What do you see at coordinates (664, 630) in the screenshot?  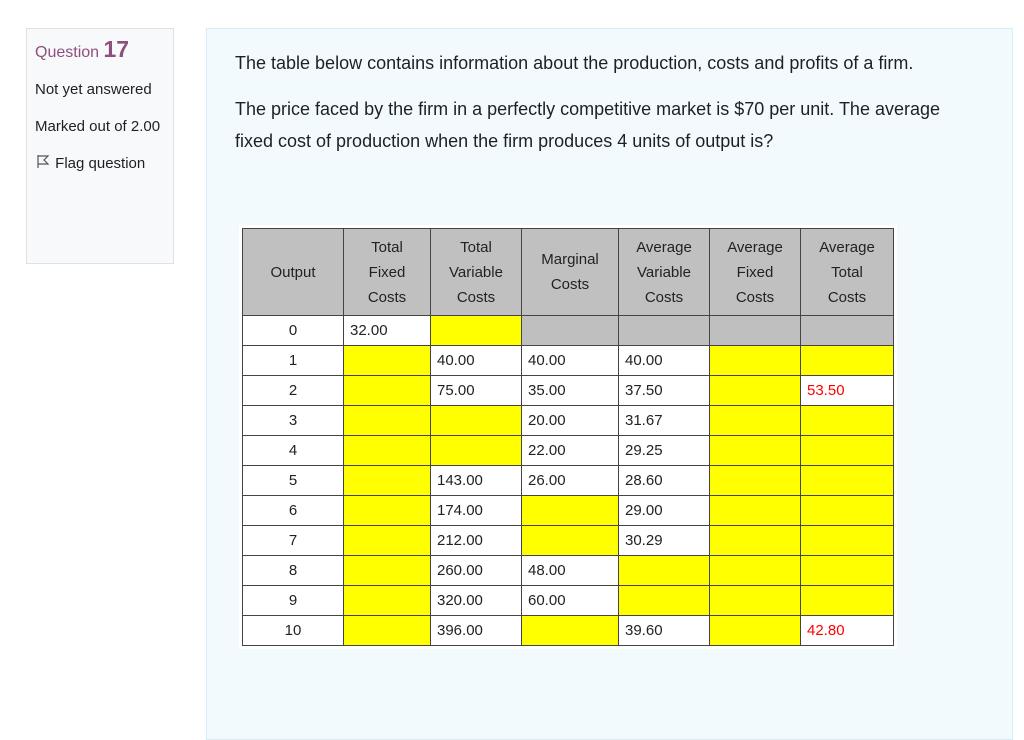 I see `table-cell: 39.60` at bounding box center [664, 630].